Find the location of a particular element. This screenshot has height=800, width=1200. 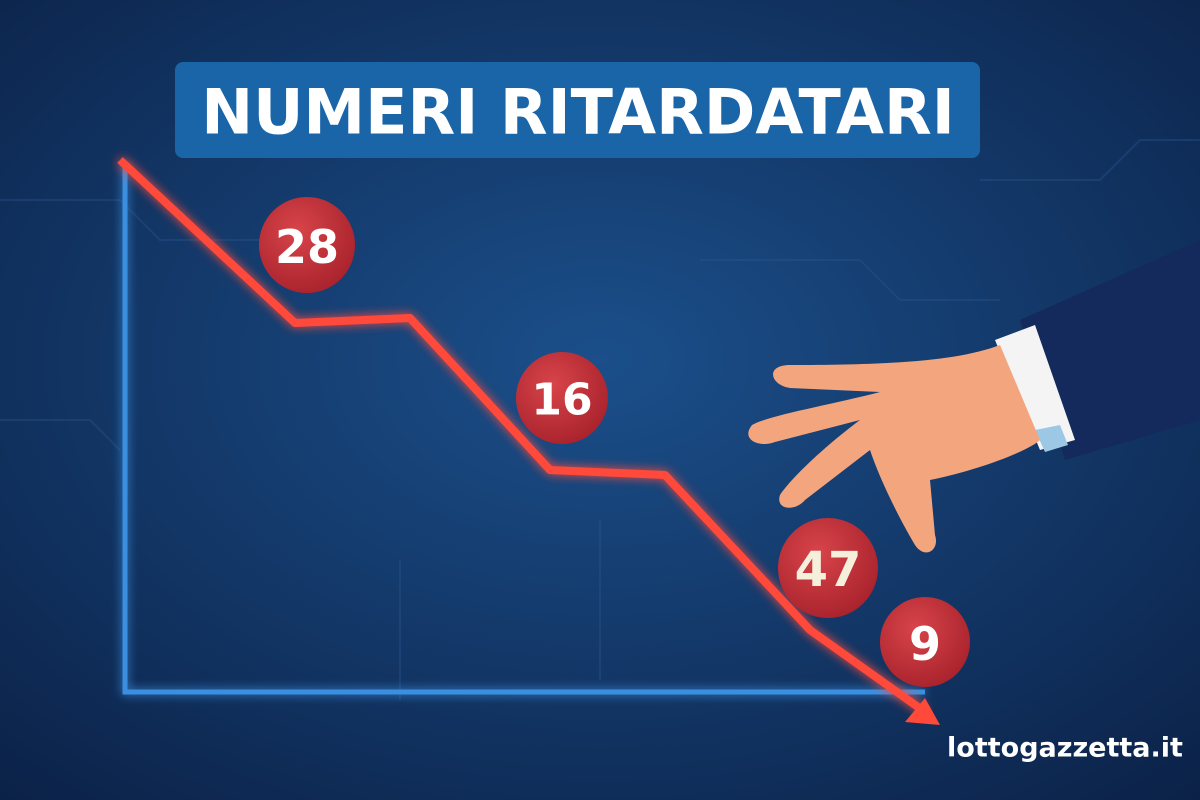

arrow-head is located at coordinates (922, 711).